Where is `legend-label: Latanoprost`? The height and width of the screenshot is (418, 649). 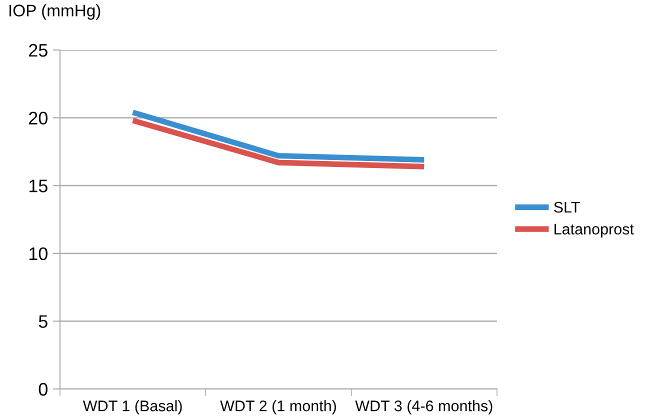
legend-label: Latanoprost is located at coordinates (594, 231).